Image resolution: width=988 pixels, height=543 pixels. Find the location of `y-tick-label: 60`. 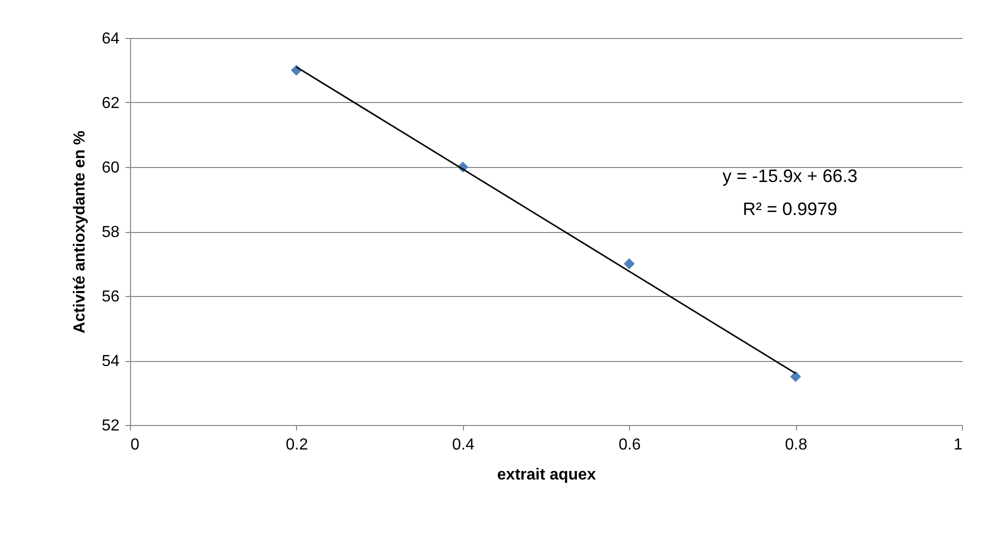

y-tick-label: 60 is located at coordinates (111, 168).